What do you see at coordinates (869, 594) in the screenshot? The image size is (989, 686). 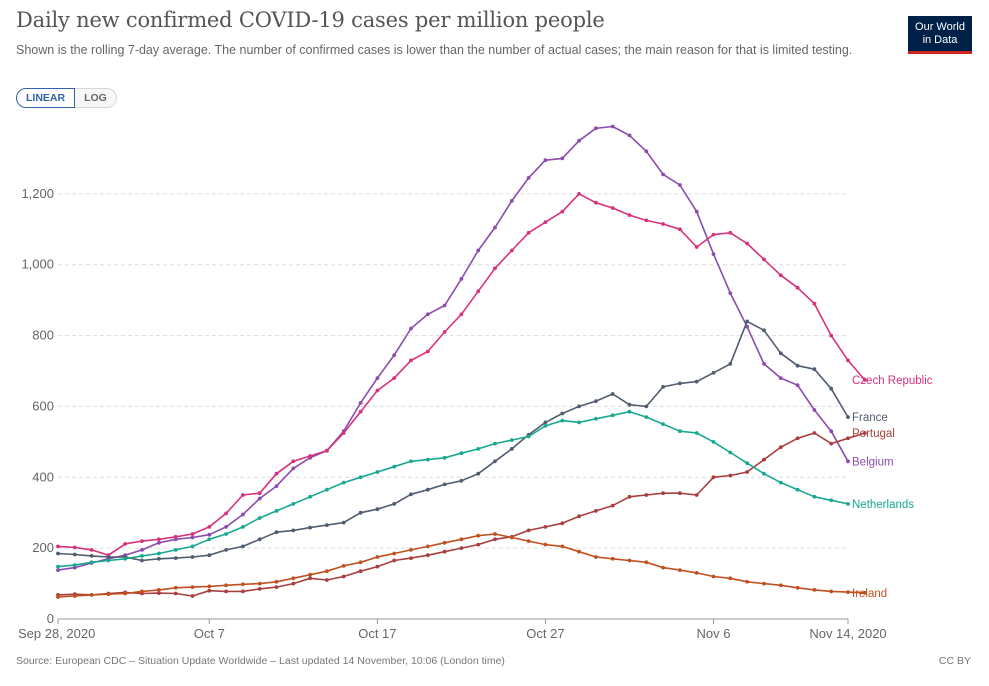 I see `series-label: Ireland` at bounding box center [869, 594].